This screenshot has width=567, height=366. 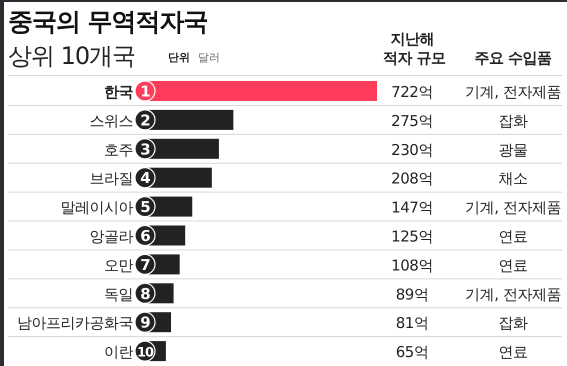 I want to click on text: 광물, so click(x=513, y=149).